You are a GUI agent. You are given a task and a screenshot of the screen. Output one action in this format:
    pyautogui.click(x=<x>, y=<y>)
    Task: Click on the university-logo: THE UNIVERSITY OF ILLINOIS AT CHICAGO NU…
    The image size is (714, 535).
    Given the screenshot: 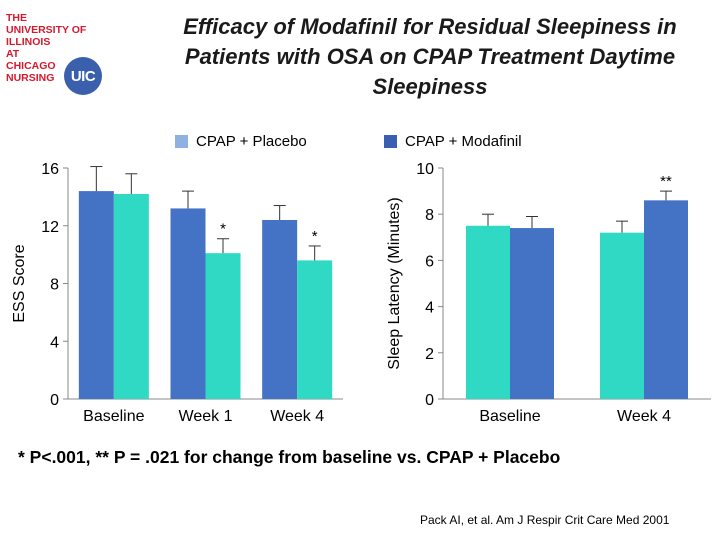 What is the action you would take?
    pyautogui.click(x=71, y=57)
    